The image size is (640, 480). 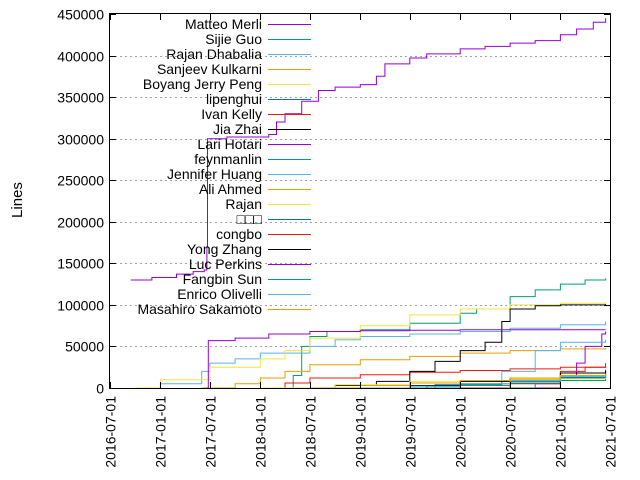 I want to click on y-tick-label: 0, so click(x=100, y=389).